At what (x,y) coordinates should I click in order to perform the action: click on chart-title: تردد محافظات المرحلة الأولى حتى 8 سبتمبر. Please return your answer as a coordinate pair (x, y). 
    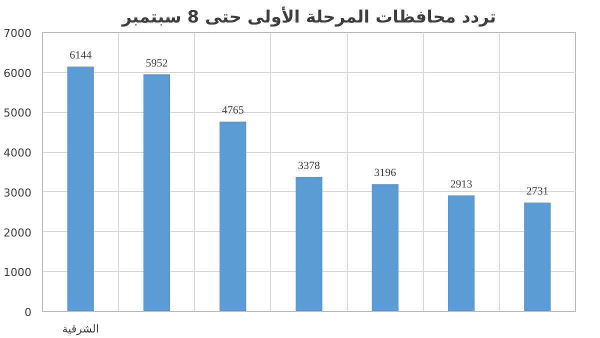
    Looking at the image, I should click on (308, 17).